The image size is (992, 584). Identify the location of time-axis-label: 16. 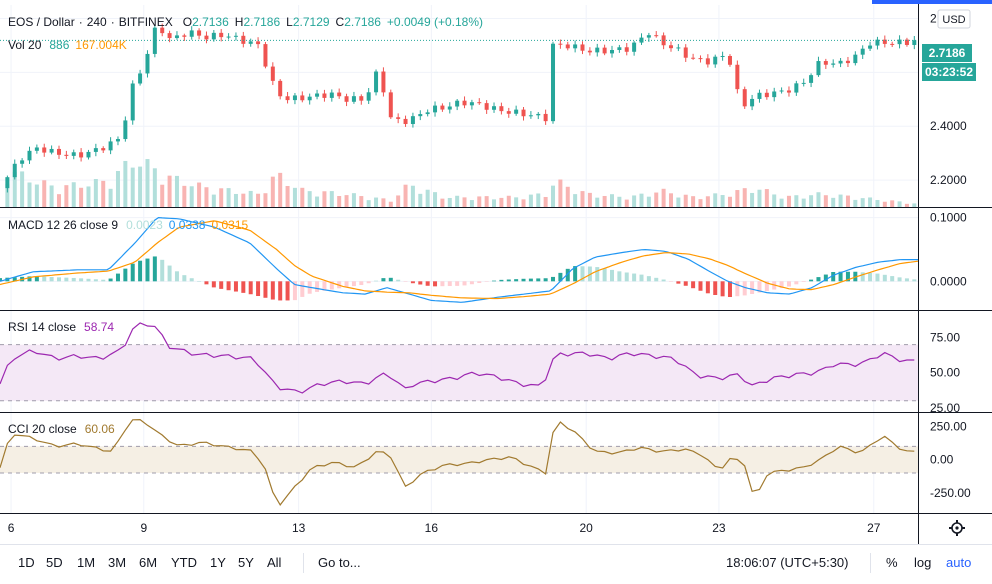
(432, 528).